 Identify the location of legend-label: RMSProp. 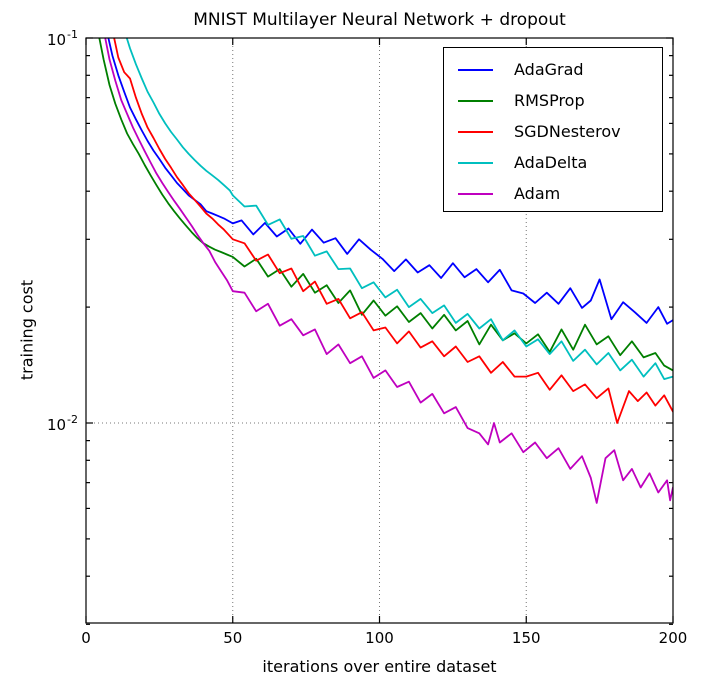
(549, 100).